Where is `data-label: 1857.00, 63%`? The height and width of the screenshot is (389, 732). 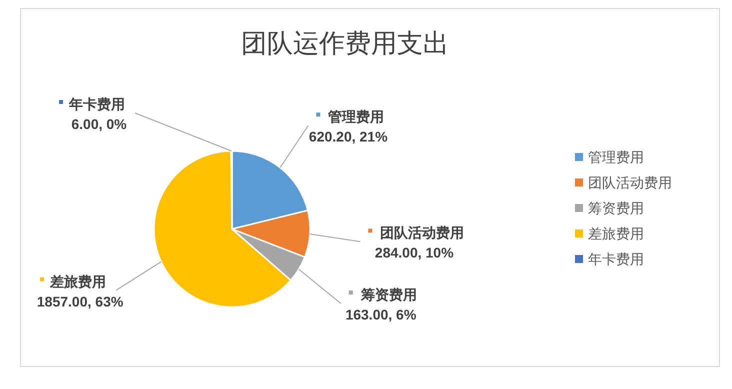
data-label: 1857.00, 63% is located at coordinates (80, 301).